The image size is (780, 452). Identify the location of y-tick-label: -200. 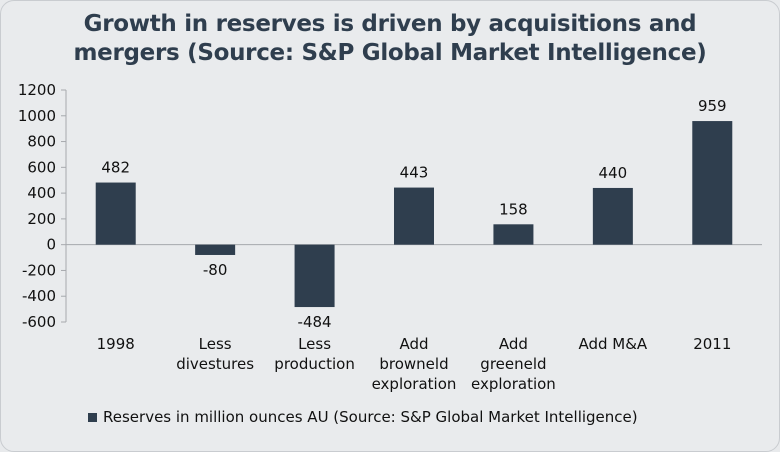
(39, 270).